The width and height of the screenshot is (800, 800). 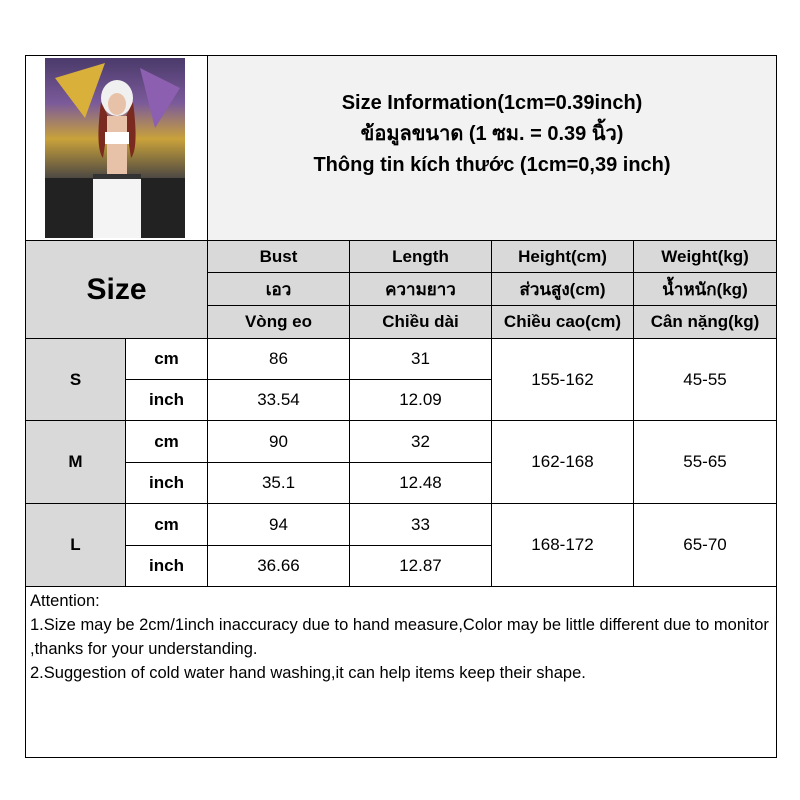 I want to click on col-weight-en: Weight(kg), so click(x=705, y=256).